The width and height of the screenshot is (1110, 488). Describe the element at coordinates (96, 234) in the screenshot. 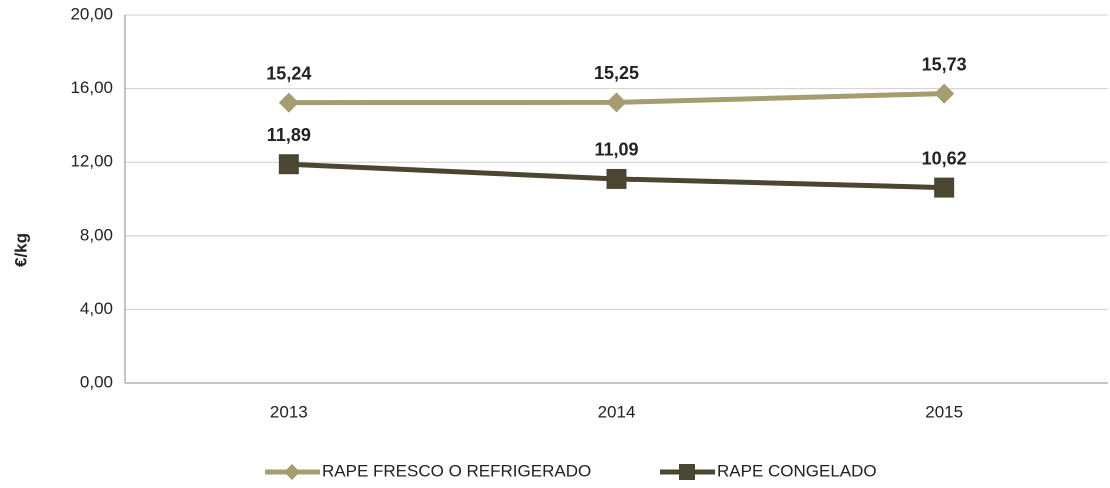

I see `y-tick-label: 8,00` at that location.